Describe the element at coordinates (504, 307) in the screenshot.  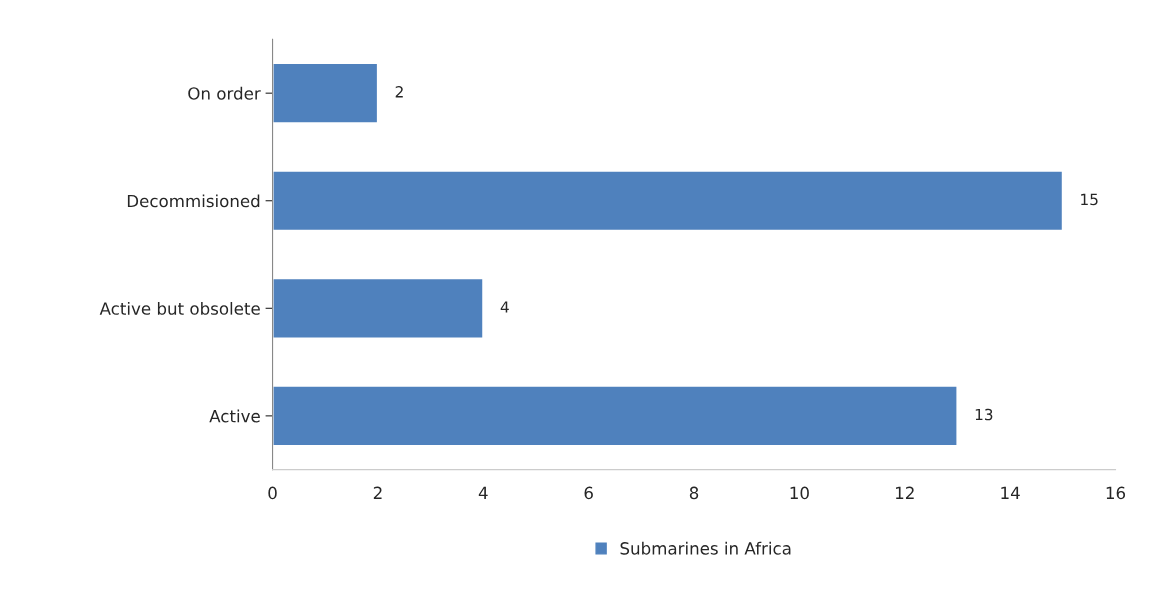
I see `data-label: 4` at that location.